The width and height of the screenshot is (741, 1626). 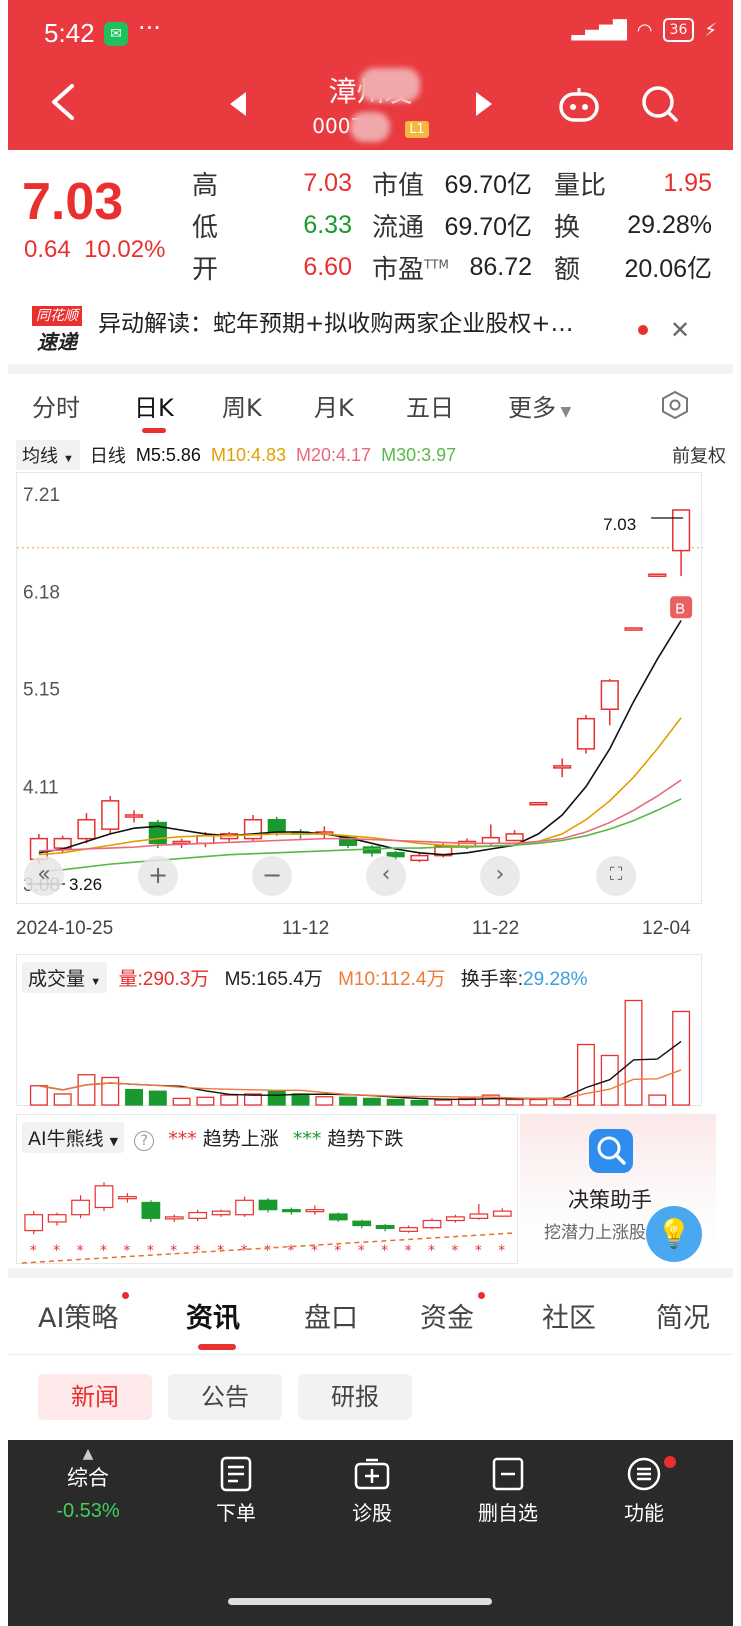 What do you see at coordinates (242, 408) in the screenshot?
I see `tab-weekly-k: 周K` at bounding box center [242, 408].